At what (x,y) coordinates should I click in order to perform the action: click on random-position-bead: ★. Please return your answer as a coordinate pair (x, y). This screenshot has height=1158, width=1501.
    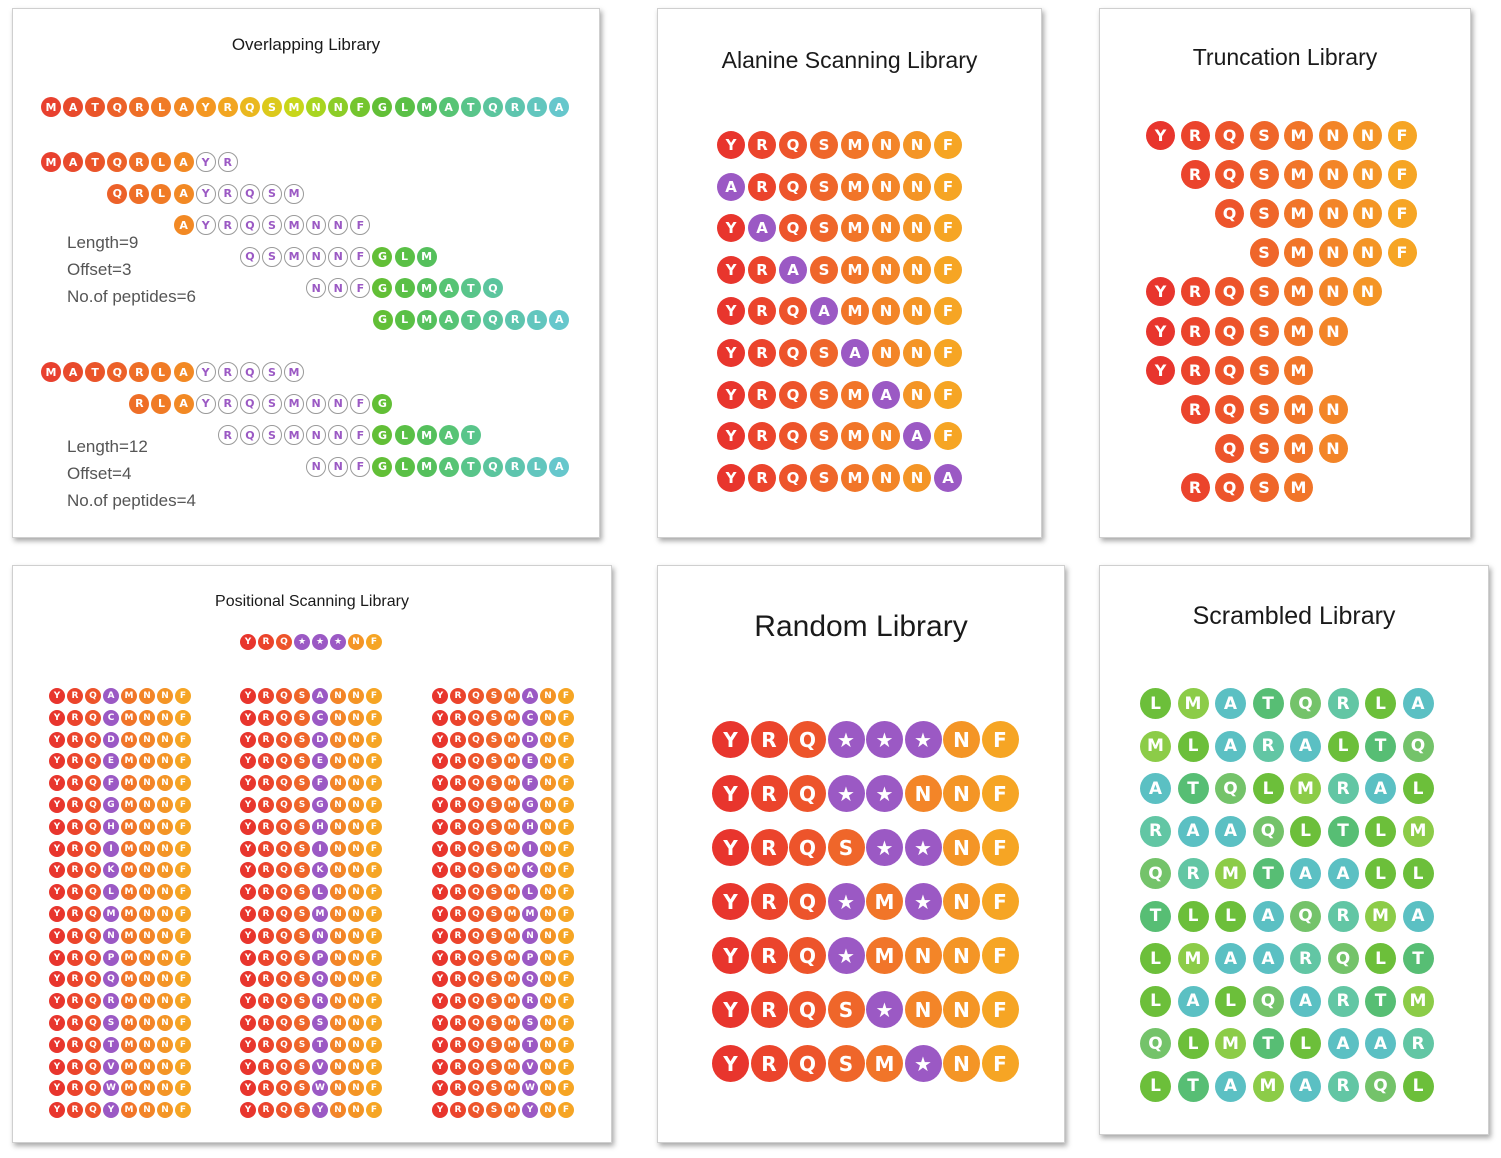
    Looking at the image, I should click on (923, 1063).